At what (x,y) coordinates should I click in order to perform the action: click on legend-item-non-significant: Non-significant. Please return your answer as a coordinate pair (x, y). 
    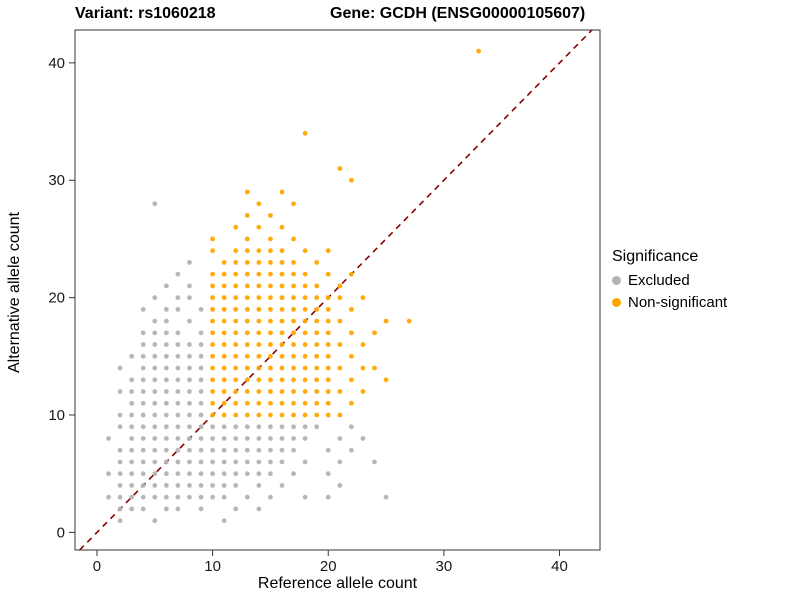
    Looking at the image, I should click on (669, 302).